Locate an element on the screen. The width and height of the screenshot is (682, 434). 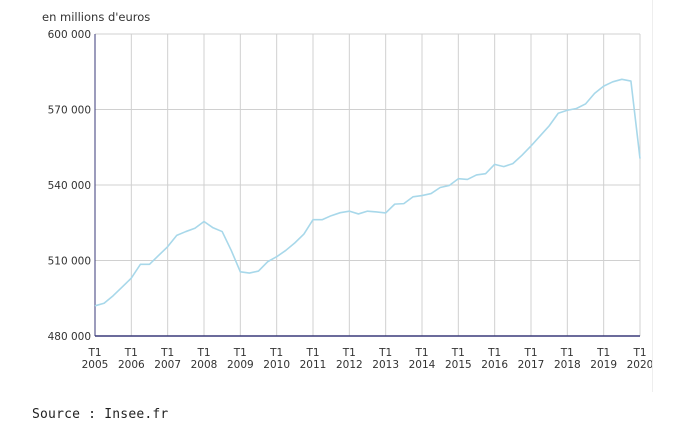
y-tick-label: 600 000 is located at coordinates (69, 35).